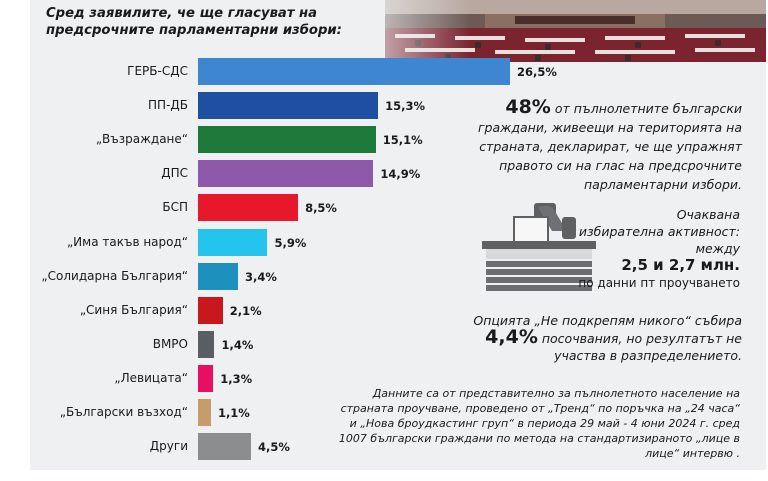 This screenshot has width=768, height=481. What do you see at coordinates (607, 320) in the screenshot?
I see `none-option-line1: Опцията „Не подкрепям никого“ събира` at bounding box center [607, 320].